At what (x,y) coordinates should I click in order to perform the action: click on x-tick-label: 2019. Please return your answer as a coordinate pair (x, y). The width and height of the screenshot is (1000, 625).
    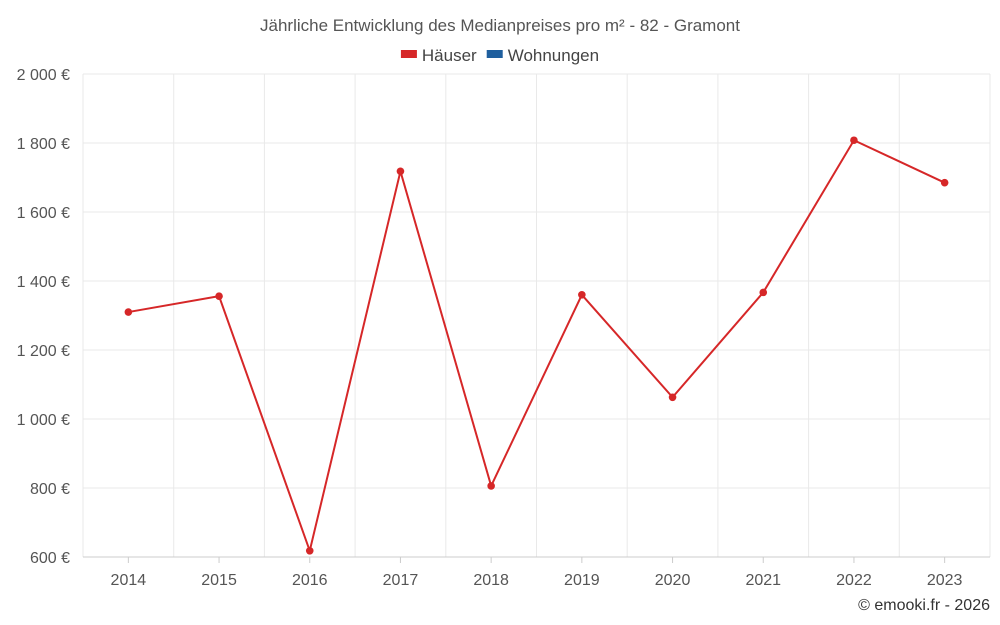
    Looking at the image, I should click on (582, 580).